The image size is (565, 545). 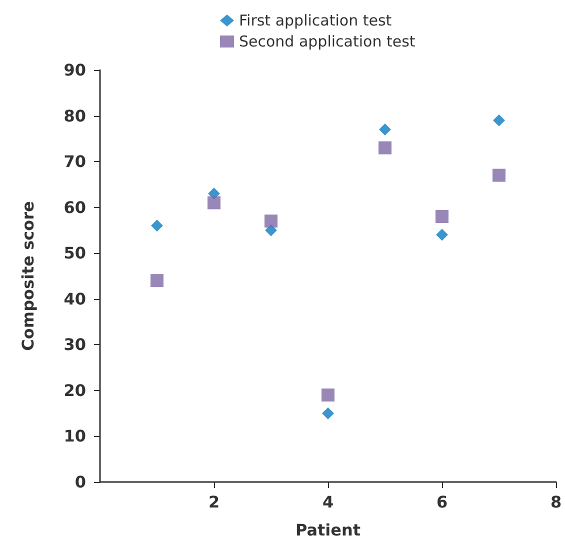 I want to click on x-tick-label: 2, so click(x=214, y=502).